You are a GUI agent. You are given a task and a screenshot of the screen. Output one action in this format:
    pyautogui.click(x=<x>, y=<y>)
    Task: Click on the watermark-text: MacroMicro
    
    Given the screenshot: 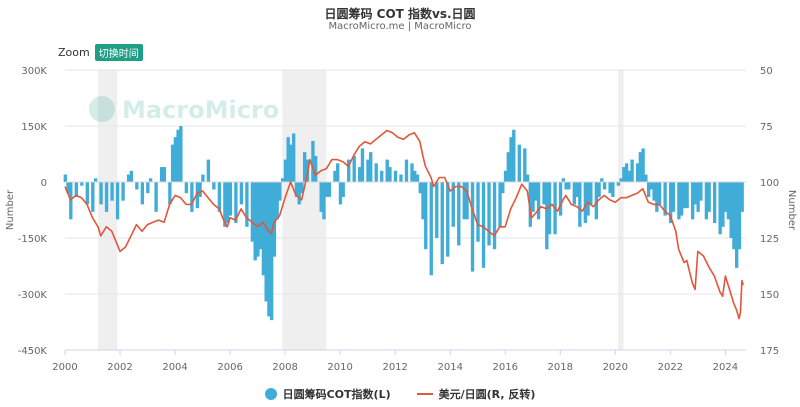 What is the action you would take?
    pyautogui.click(x=200, y=110)
    